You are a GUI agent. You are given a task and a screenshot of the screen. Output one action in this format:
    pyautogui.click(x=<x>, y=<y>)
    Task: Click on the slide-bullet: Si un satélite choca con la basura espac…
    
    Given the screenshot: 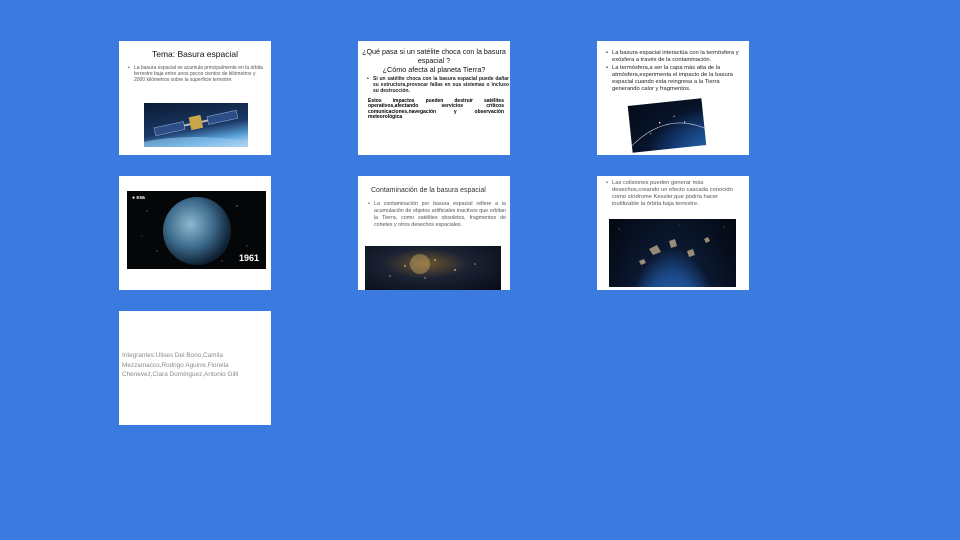 What is the action you would take?
    pyautogui.click(x=438, y=85)
    